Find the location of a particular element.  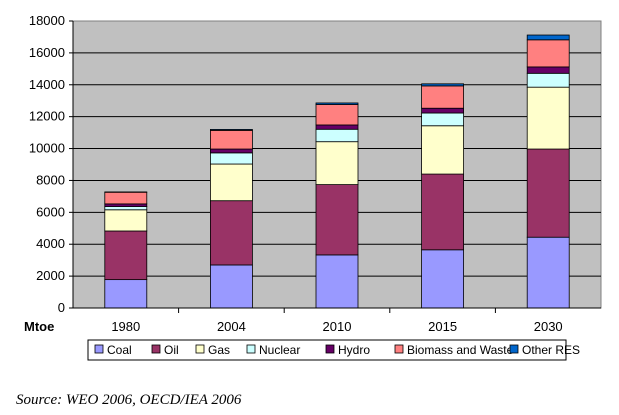

legend-label: Oil is located at coordinates (171, 350).